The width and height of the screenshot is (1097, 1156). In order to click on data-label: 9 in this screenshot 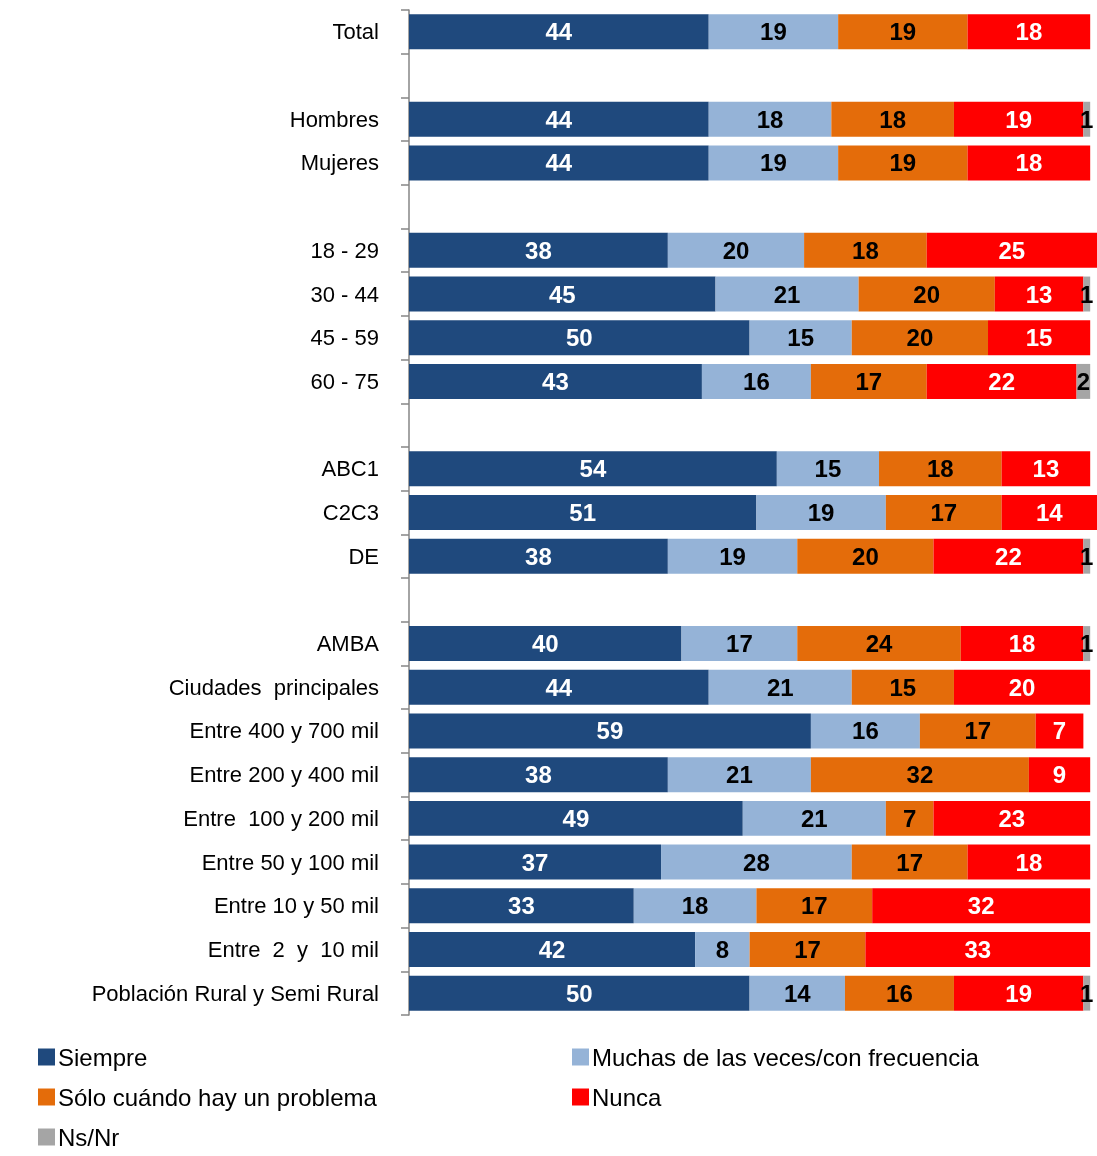, I will do `click(1059, 775)`.